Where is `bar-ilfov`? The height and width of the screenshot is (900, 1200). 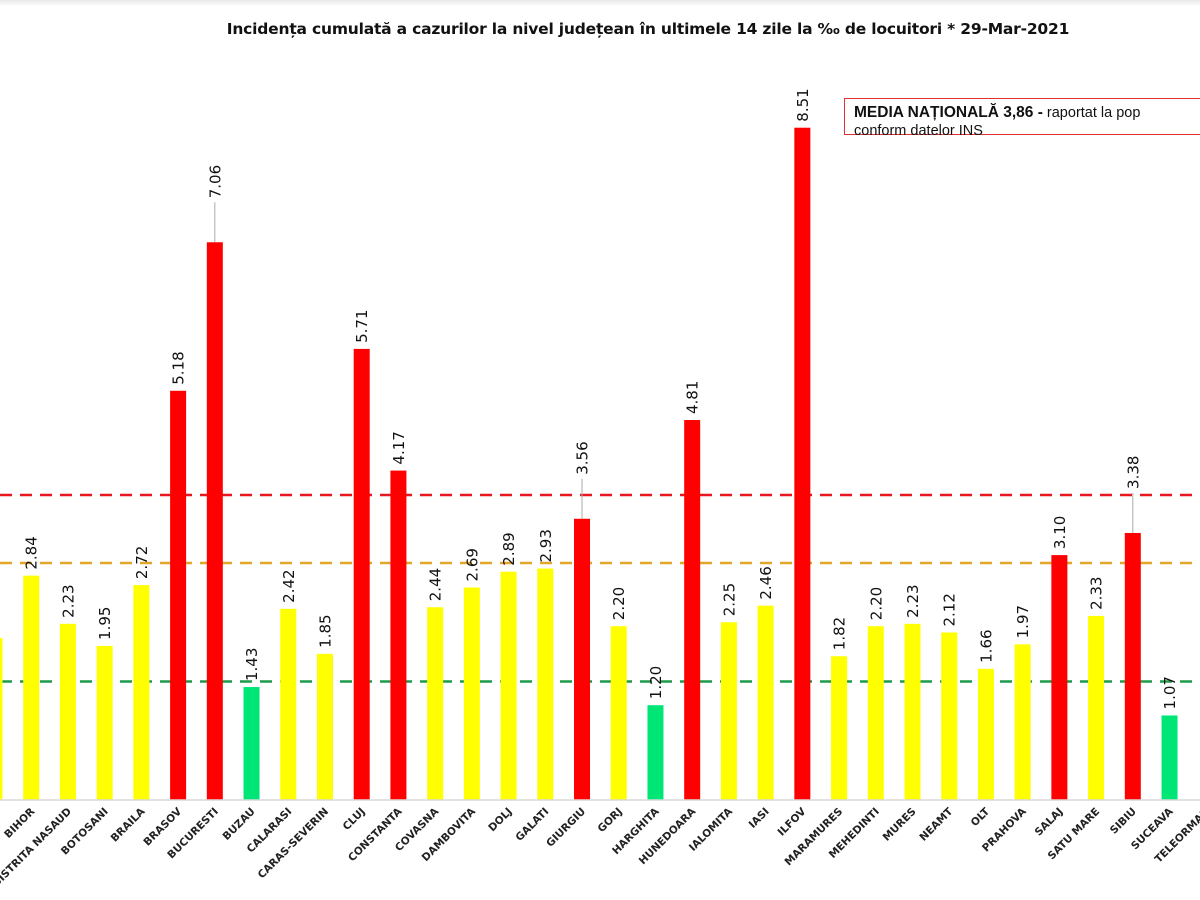 bar-ilfov is located at coordinates (802, 463).